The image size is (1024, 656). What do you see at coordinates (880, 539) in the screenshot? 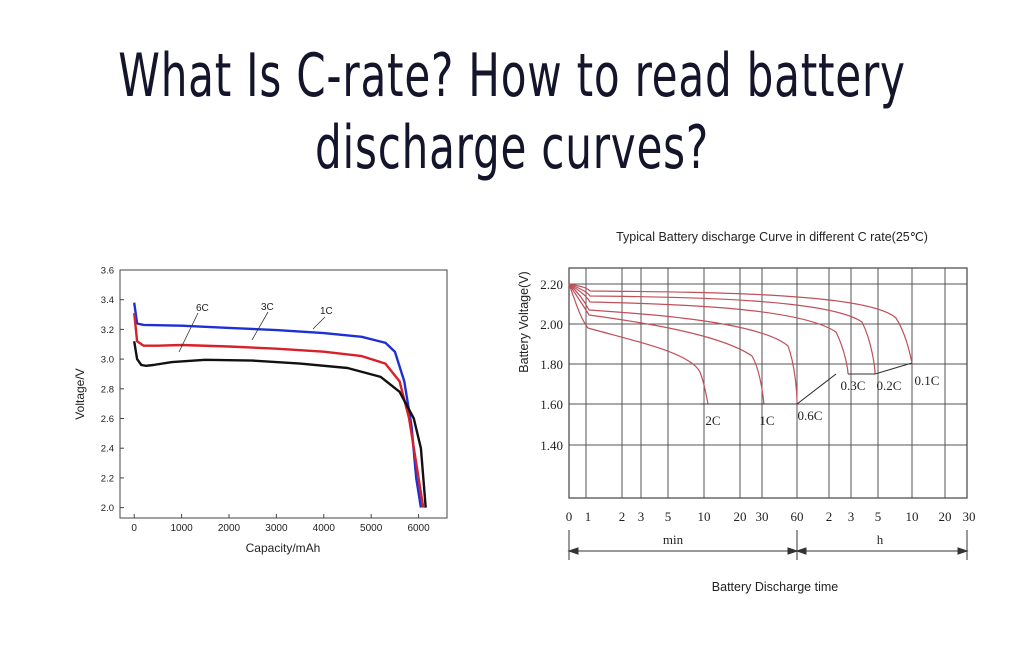
I see `unit-hours: h` at bounding box center [880, 539].